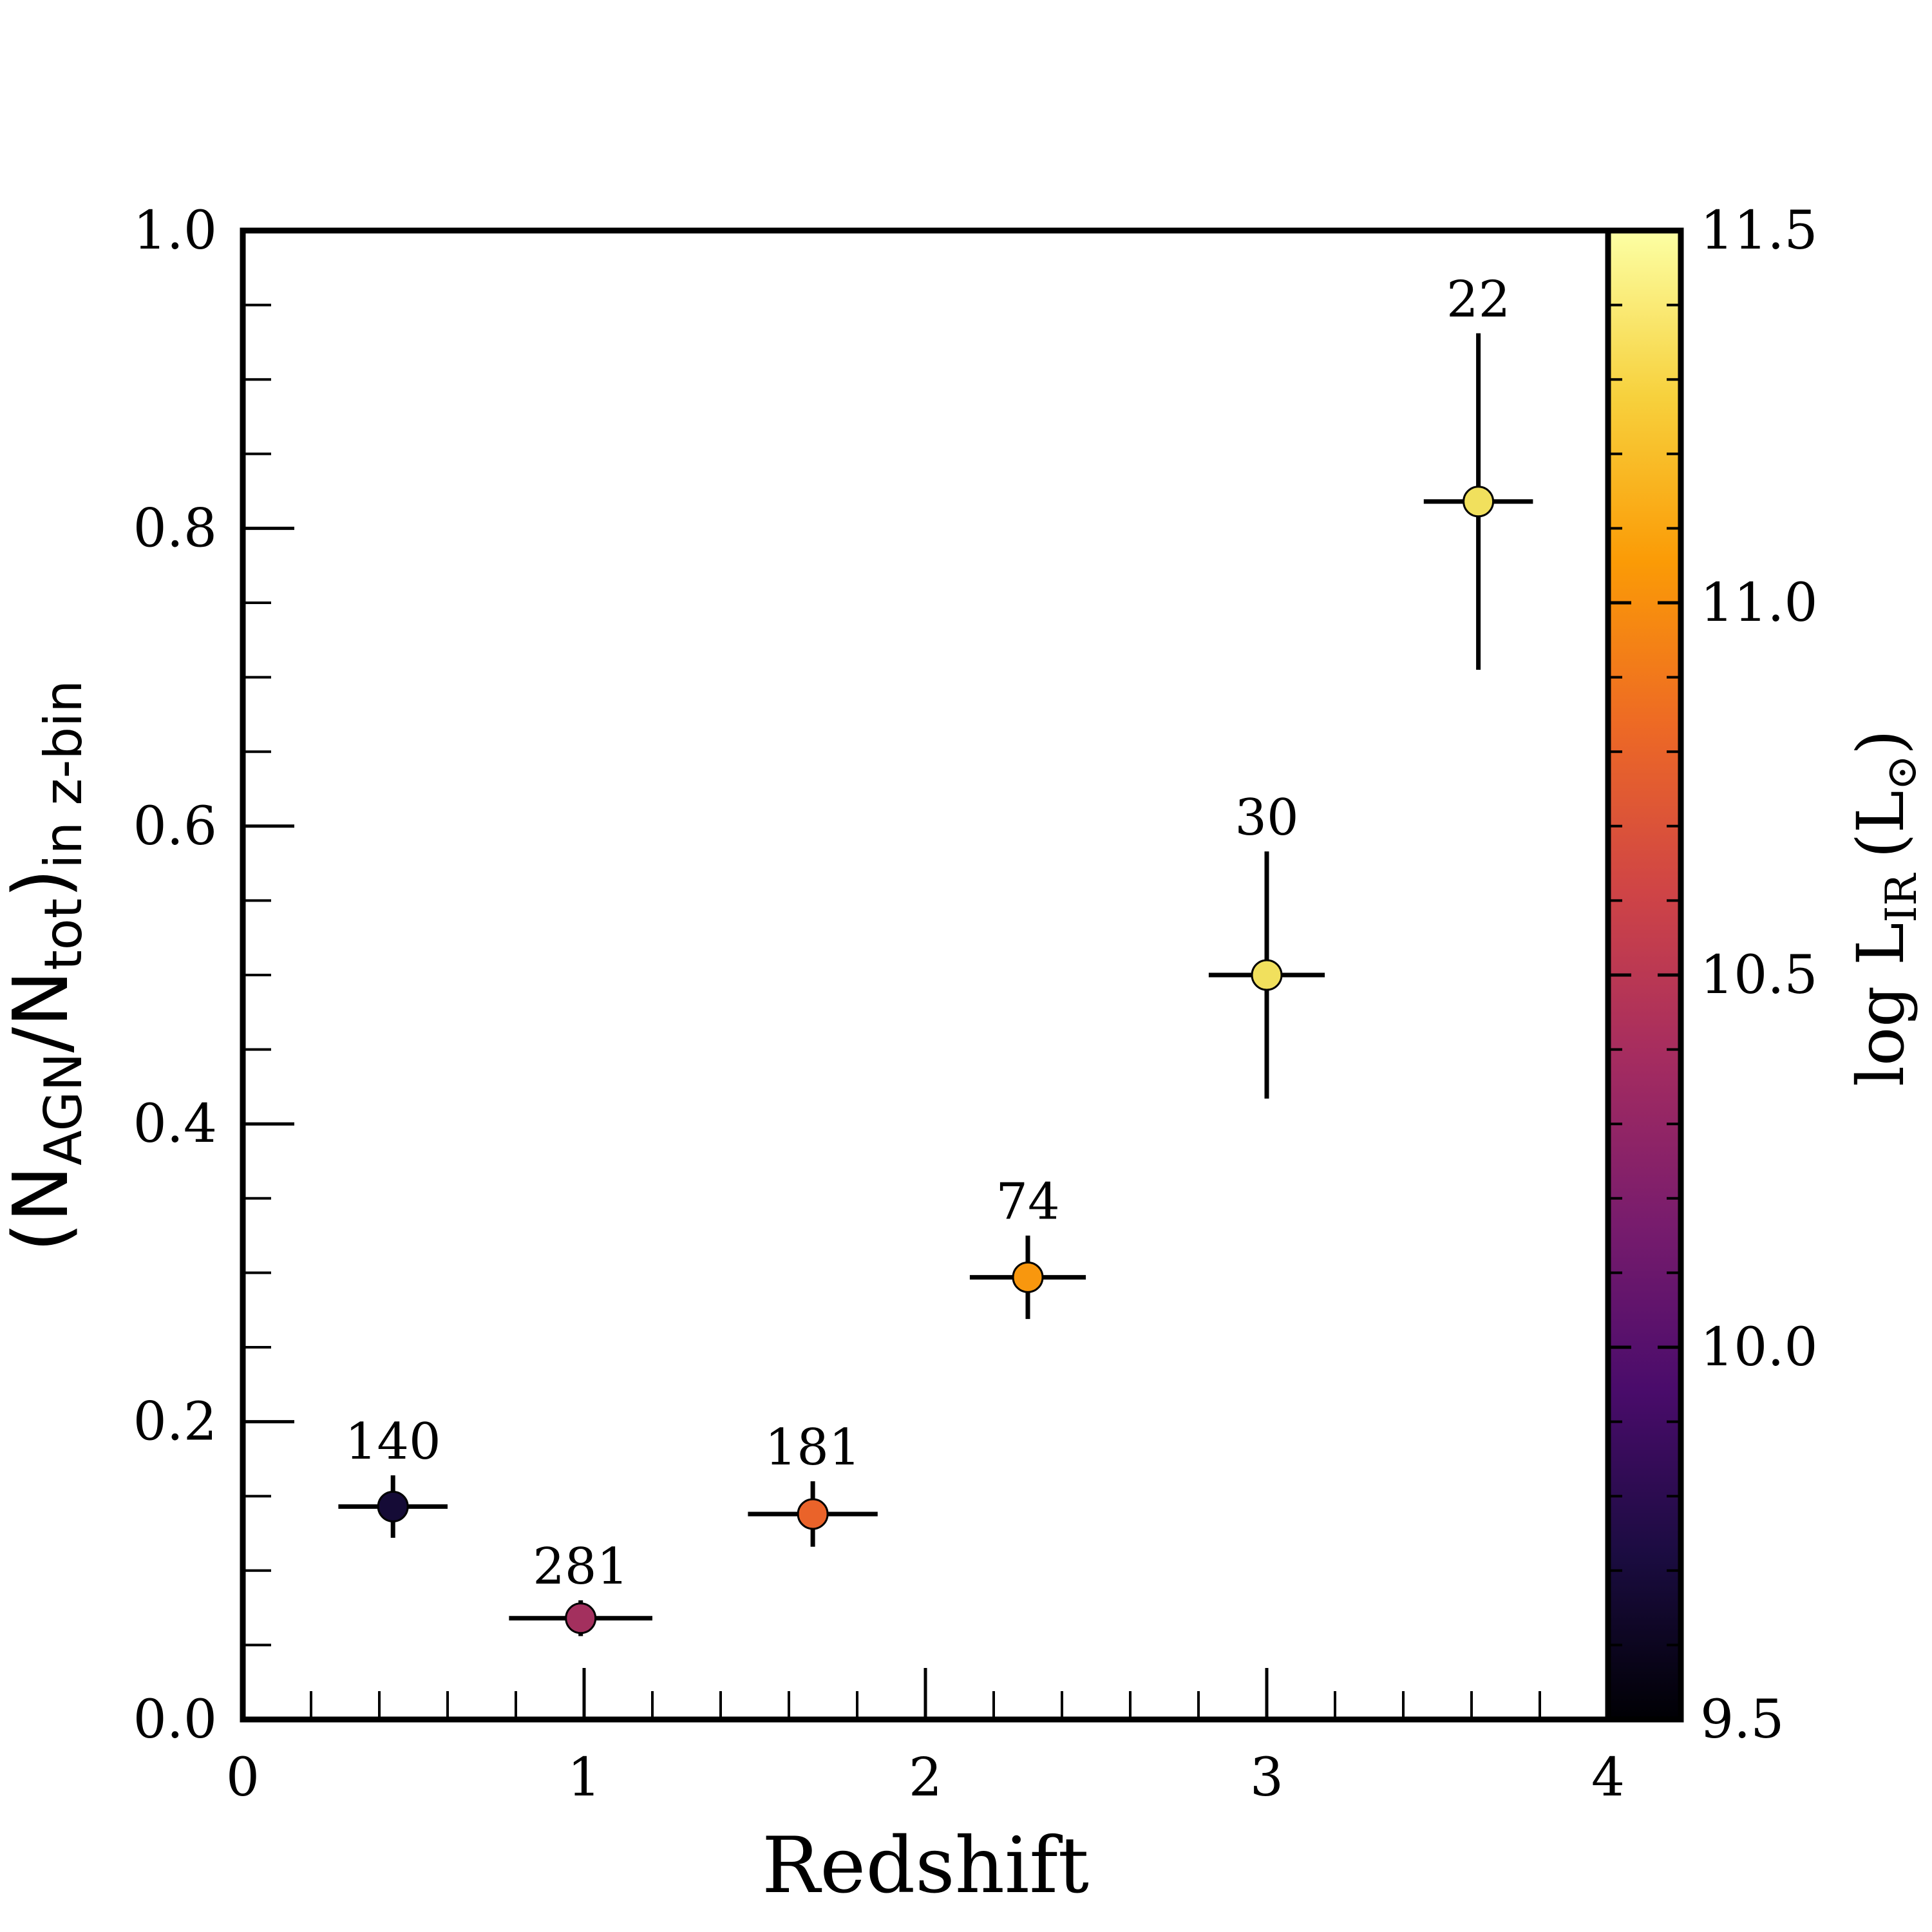 The width and height of the screenshot is (1932, 1932). What do you see at coordinates (175, 1422) in the screenshot?
I see `y-tick-label: 0.2` at bounding box center [175, 1422].